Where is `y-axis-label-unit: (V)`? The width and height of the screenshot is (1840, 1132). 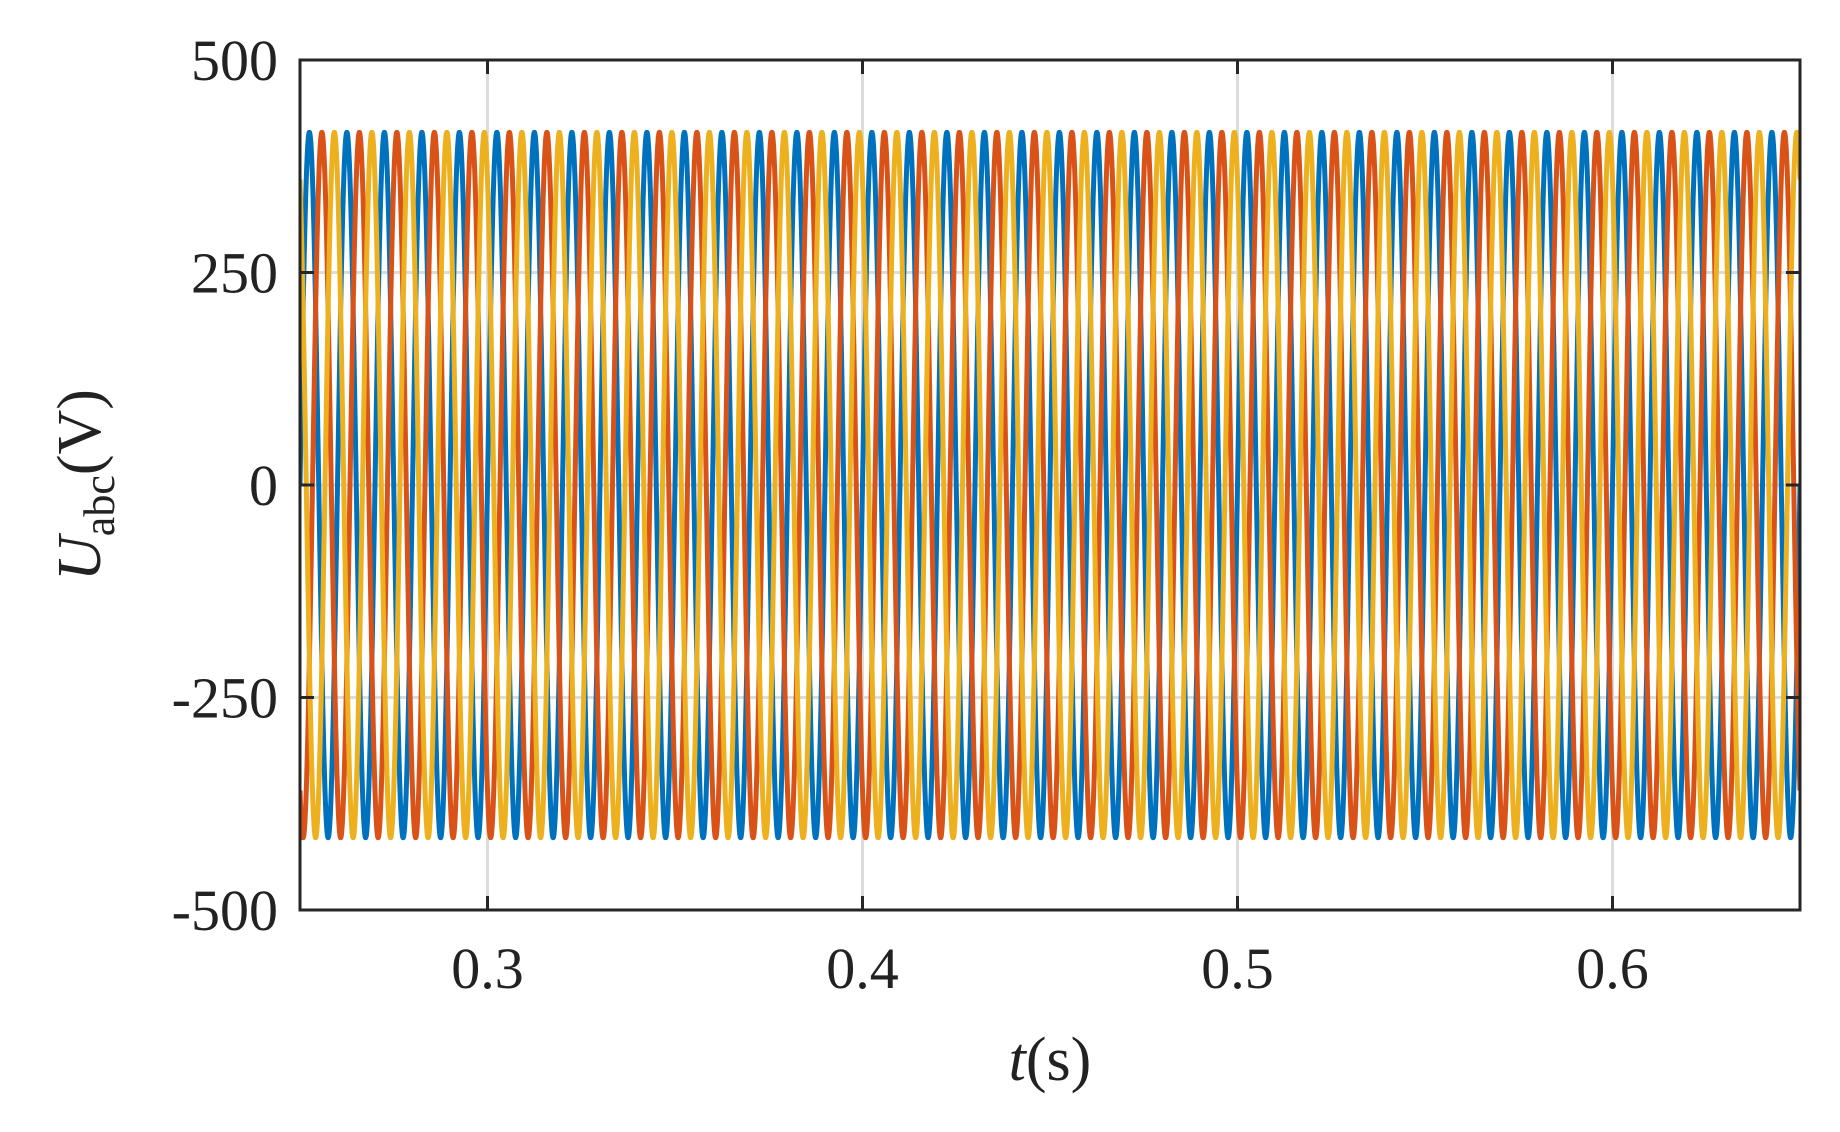
y-axis-label-unit: (V) is located at coordinates (80, 432).